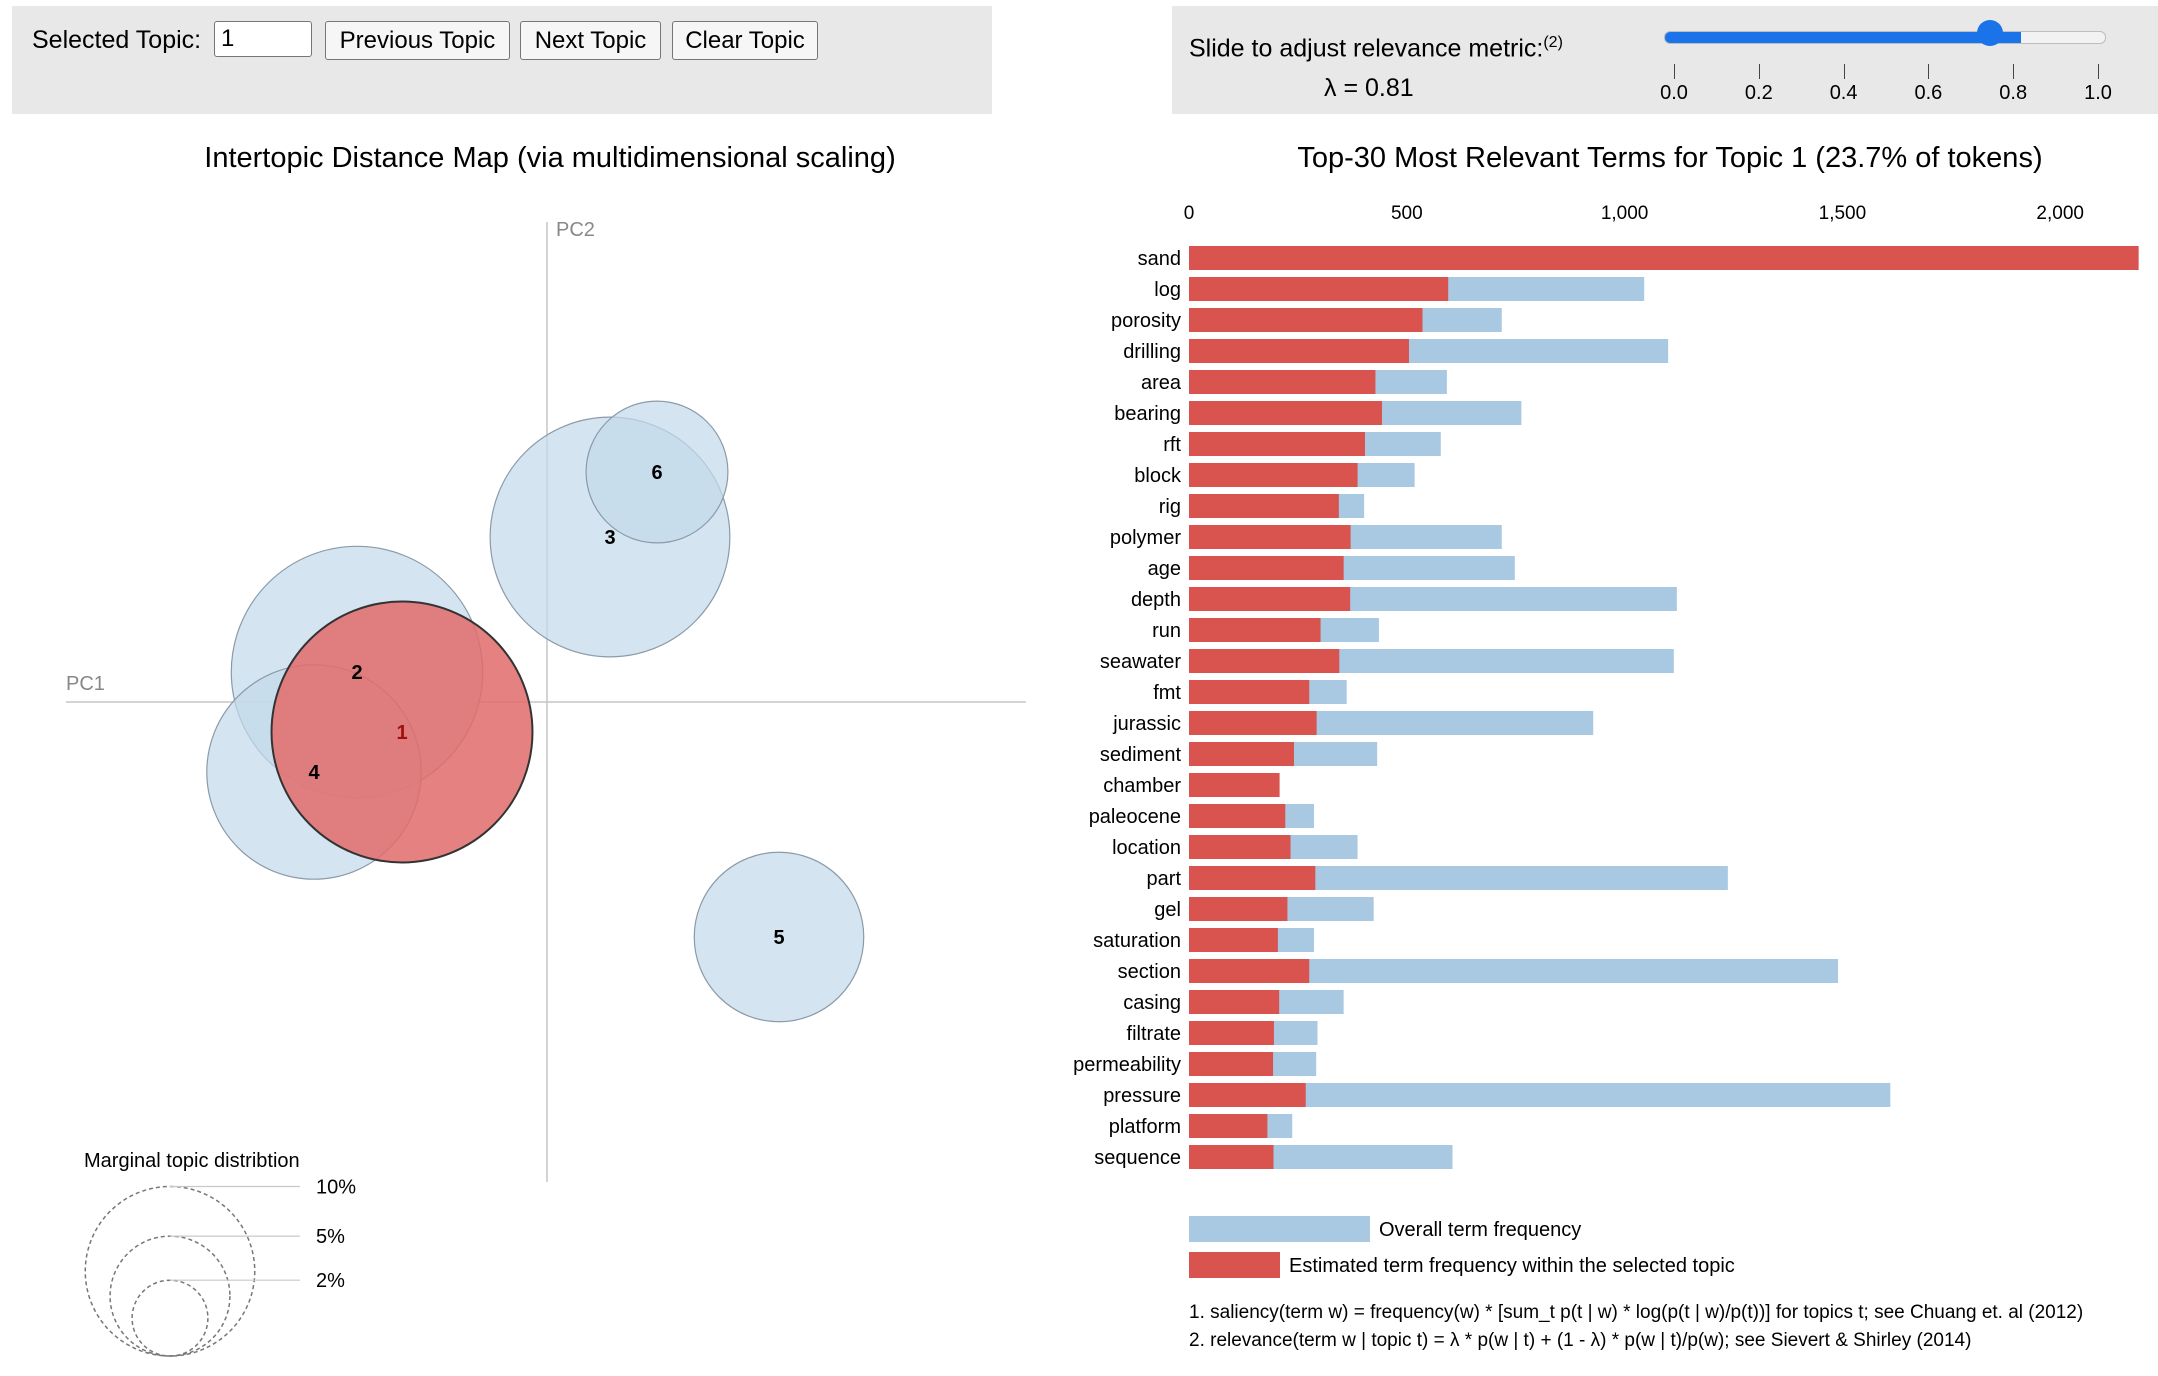  I want to click on slider-footnote-ref: (2), so click(1553, 42).